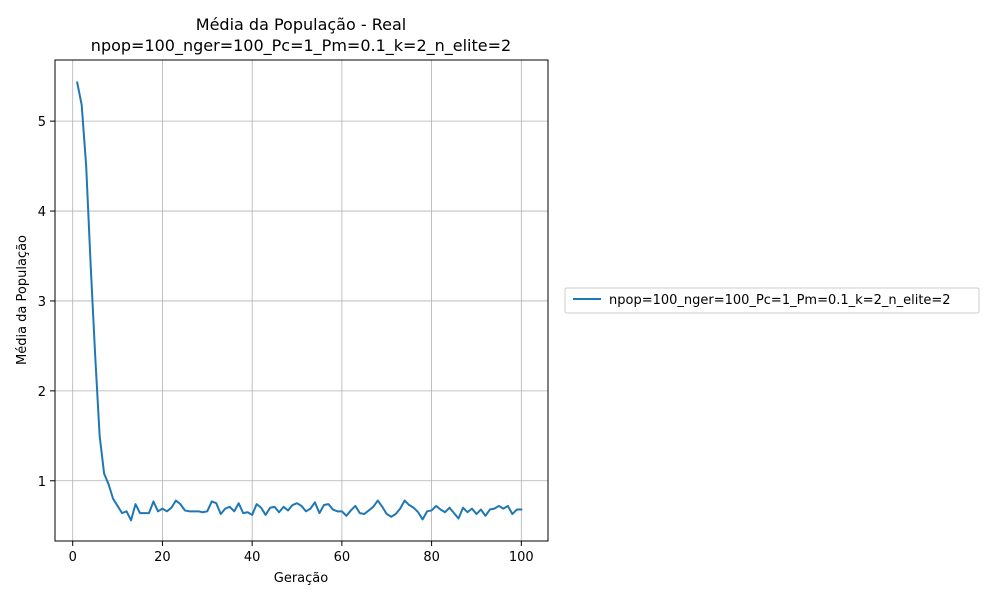 The width and height of the screenshot is (1000, 600). What do you see at coordinates (431, 557) in the screenshot?
I see `x-tick-label: 80` at bounding box center [431, 557].